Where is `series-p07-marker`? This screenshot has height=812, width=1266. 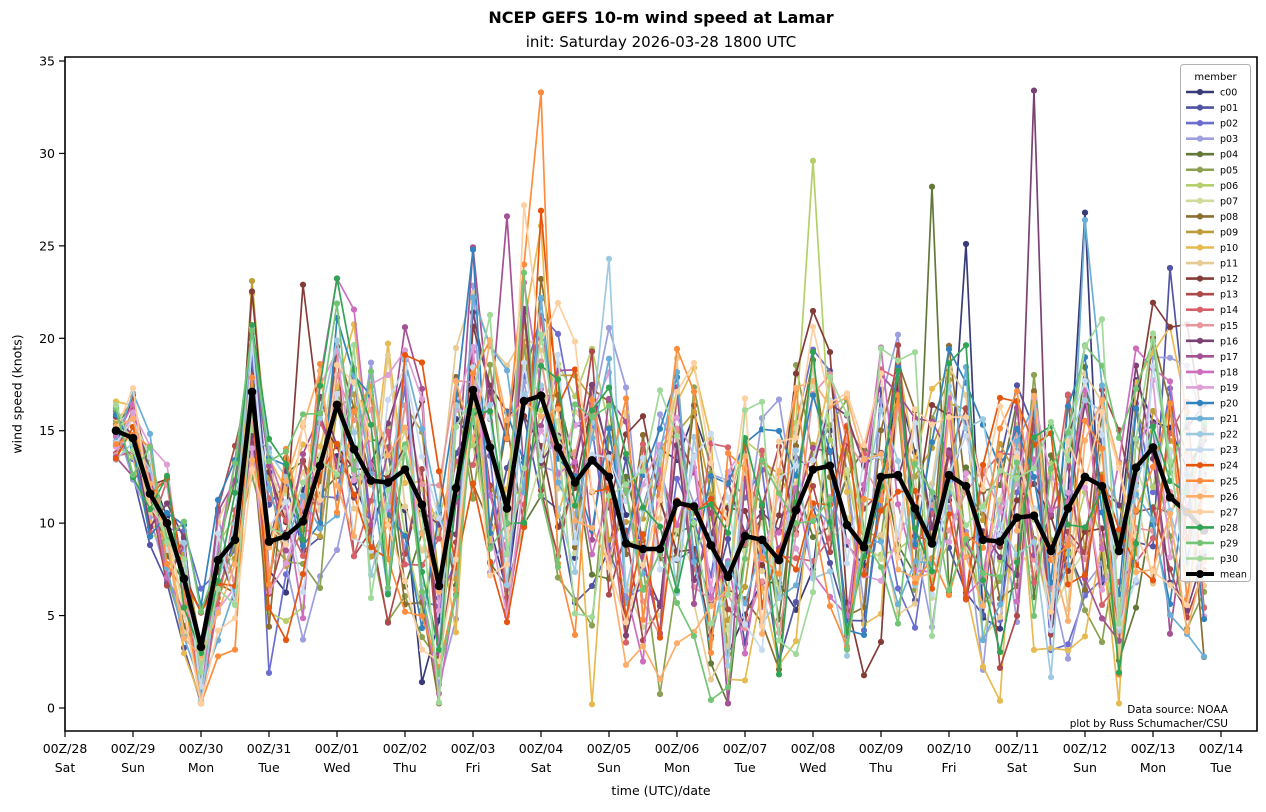 series-p07-marker is located at coordinates (881, 559).